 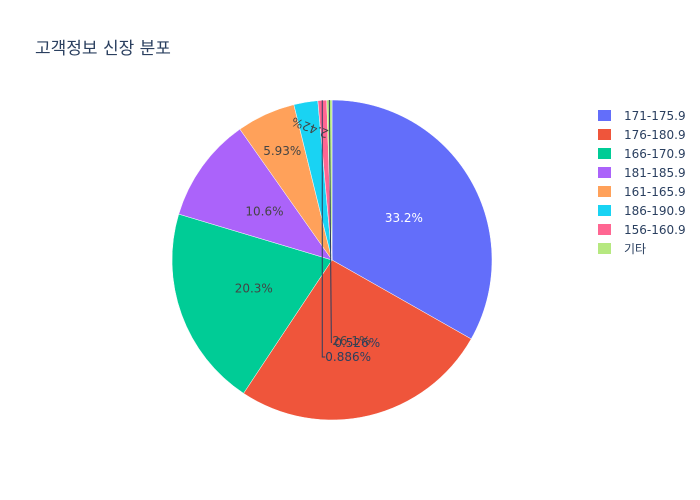 I want to click on legend-label: 156-160.9, so click(x=655, y=229).